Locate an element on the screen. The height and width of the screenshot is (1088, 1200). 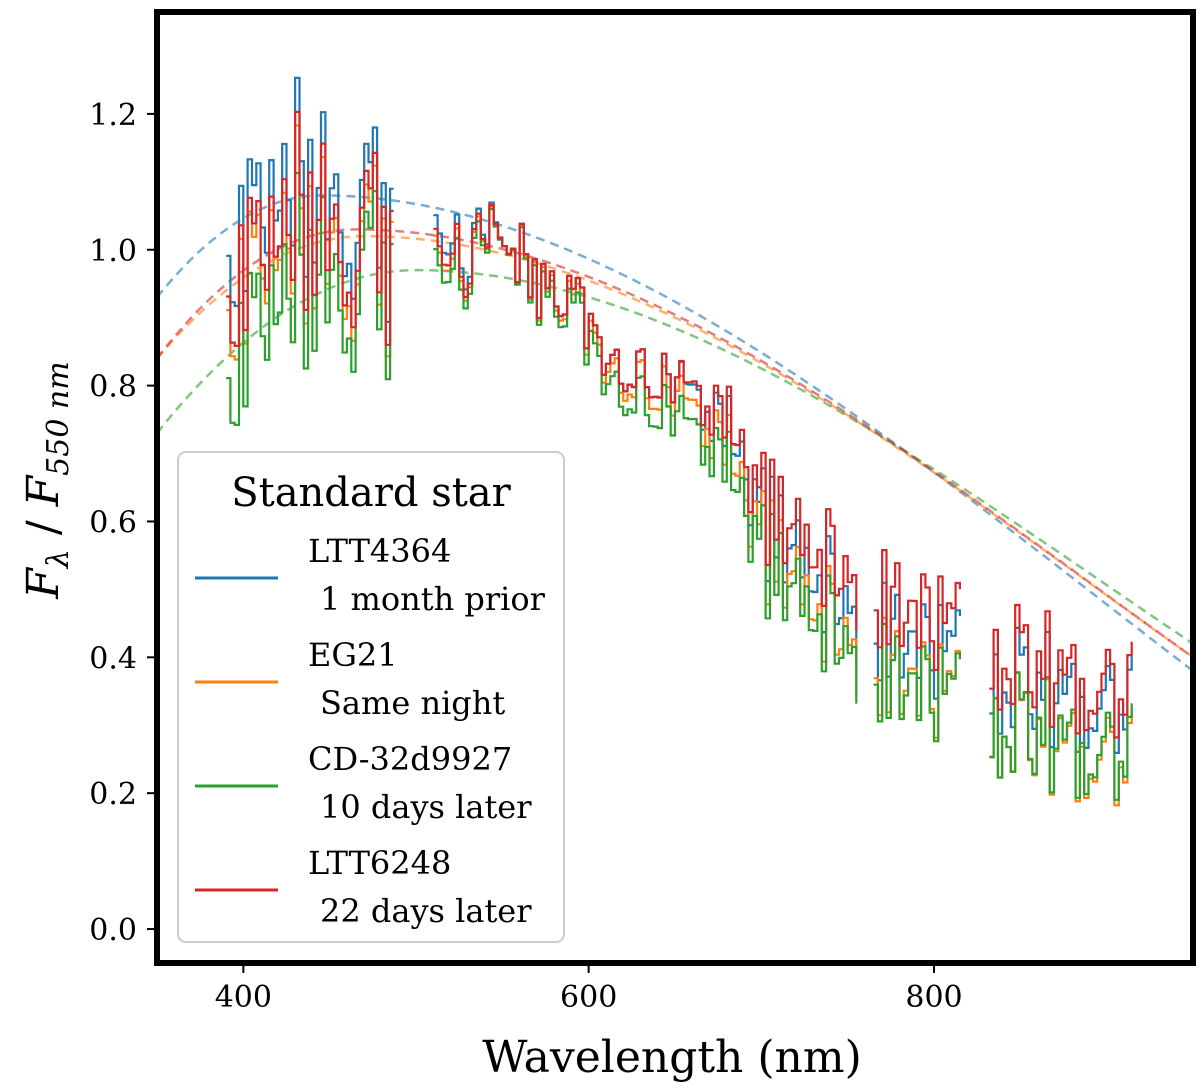
legend-box is located at coordinates (371, 697).